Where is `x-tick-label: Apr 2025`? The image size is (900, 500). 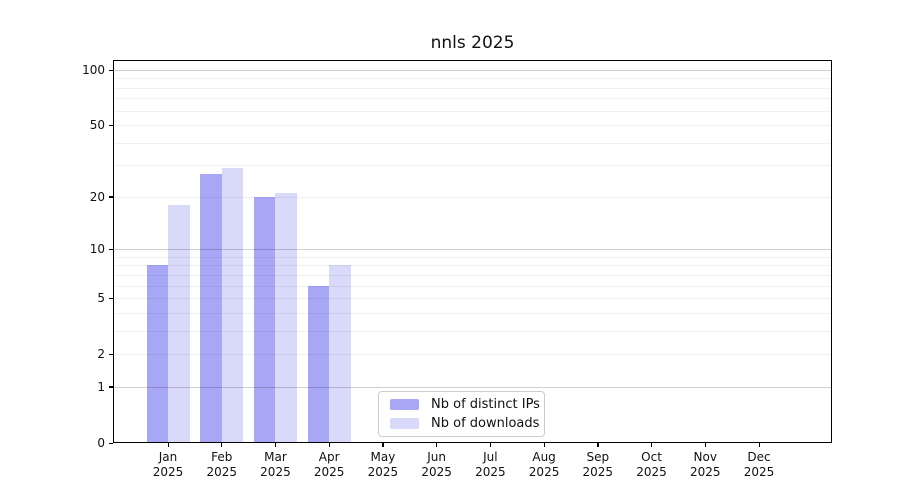
x-tick-label: Apr 2025 is located at coordinates (329, 465).